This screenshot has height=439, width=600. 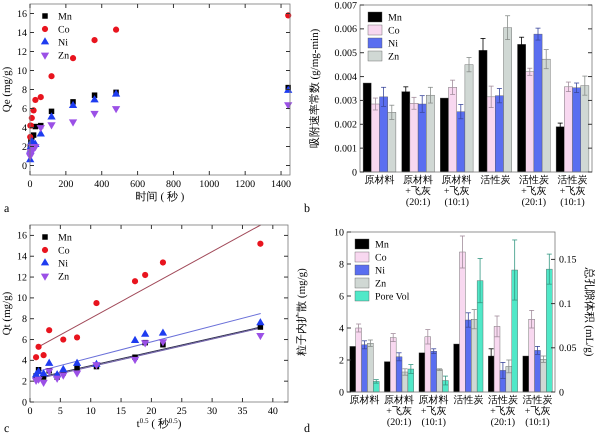 I want to click on y-axis-title: Qe (mg/g), so click(x=7, y=89).